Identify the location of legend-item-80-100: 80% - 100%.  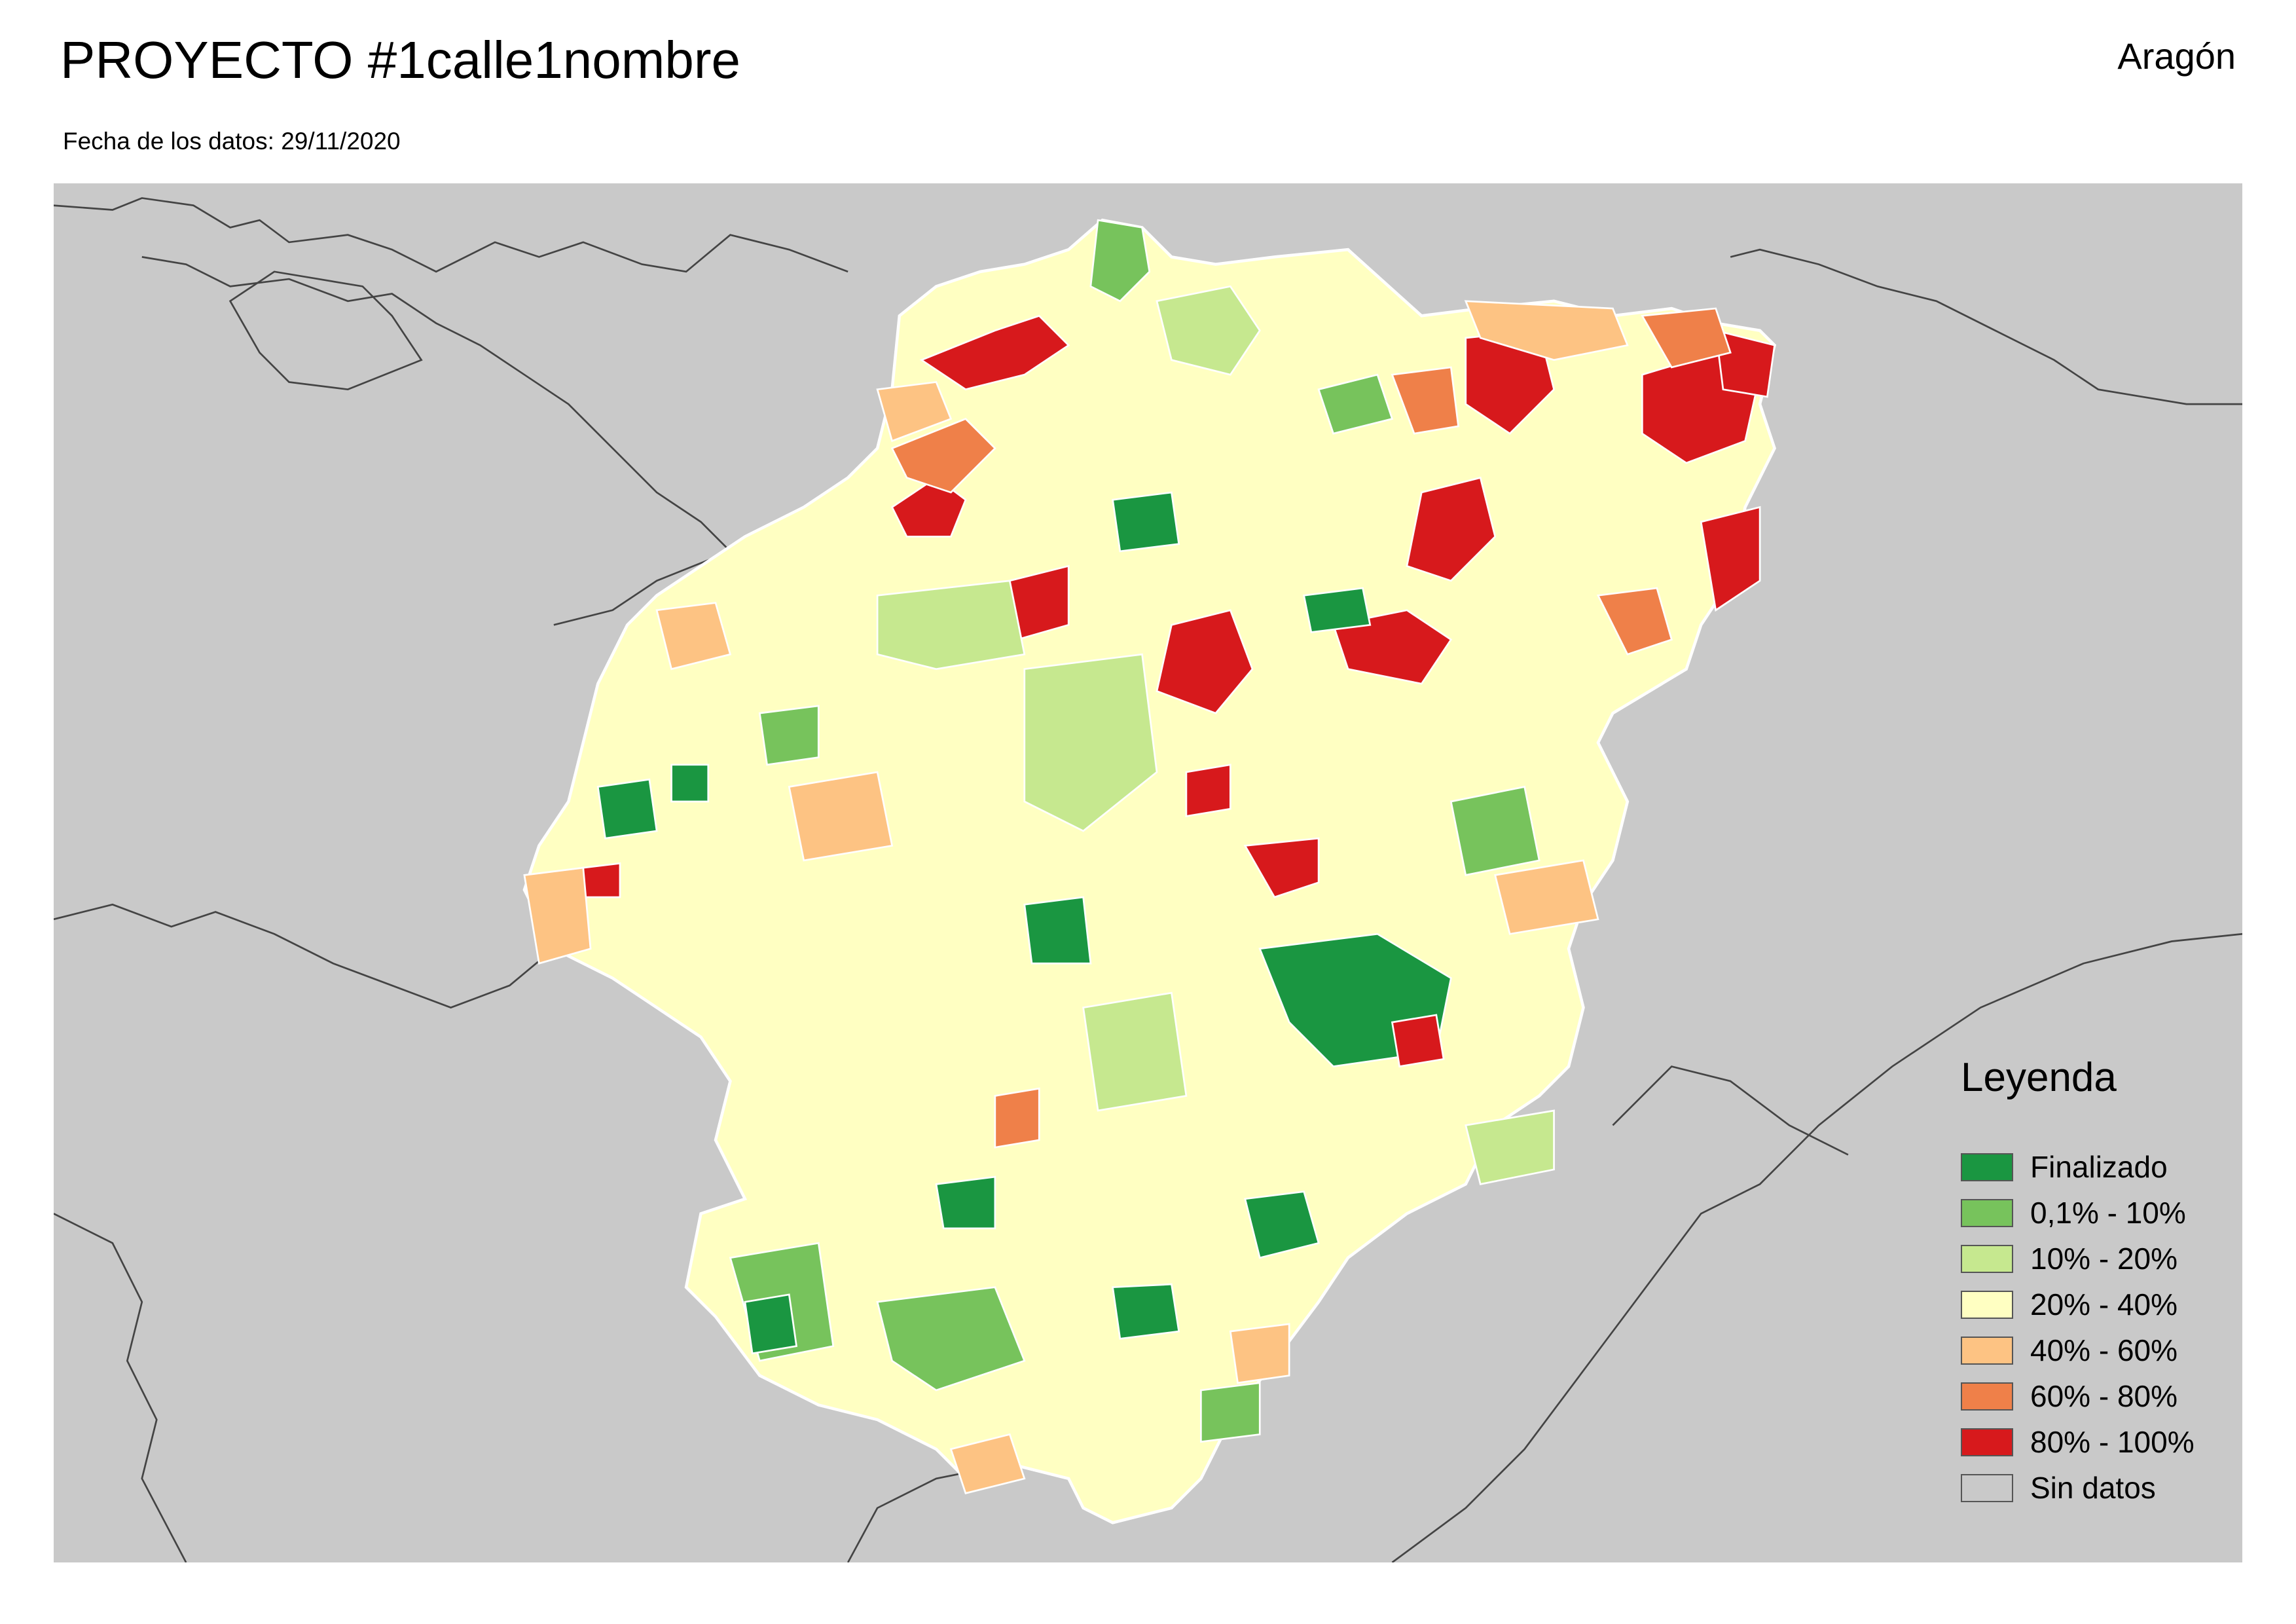
(2078, 1442).